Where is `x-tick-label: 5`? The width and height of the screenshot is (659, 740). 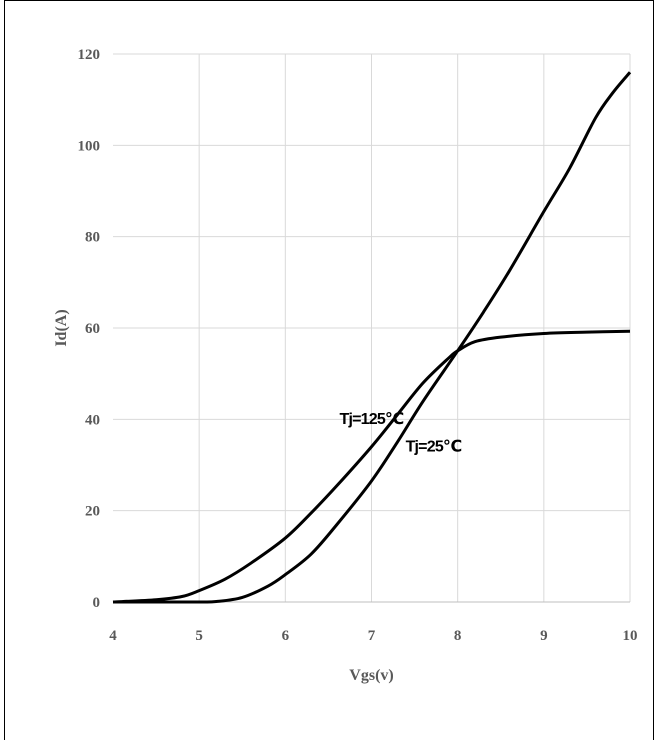 x-tick-label: 5 is located at coordinates (199, 636).